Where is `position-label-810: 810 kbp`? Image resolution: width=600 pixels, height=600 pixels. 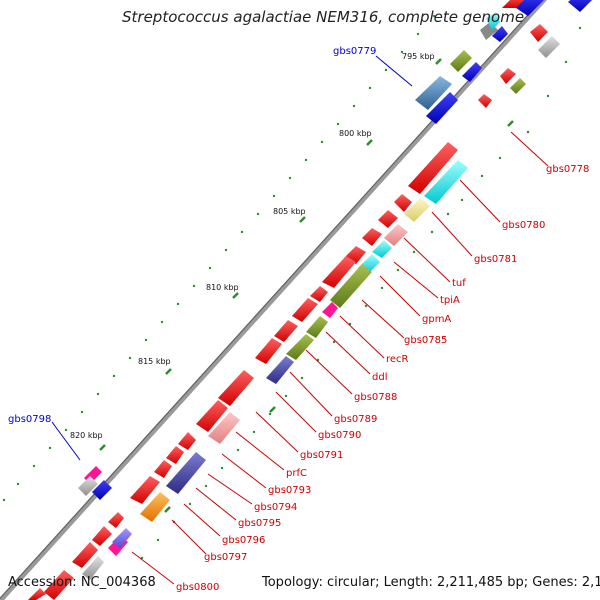
position-label-810: 810 kbp is located at coordinates (222, 287).